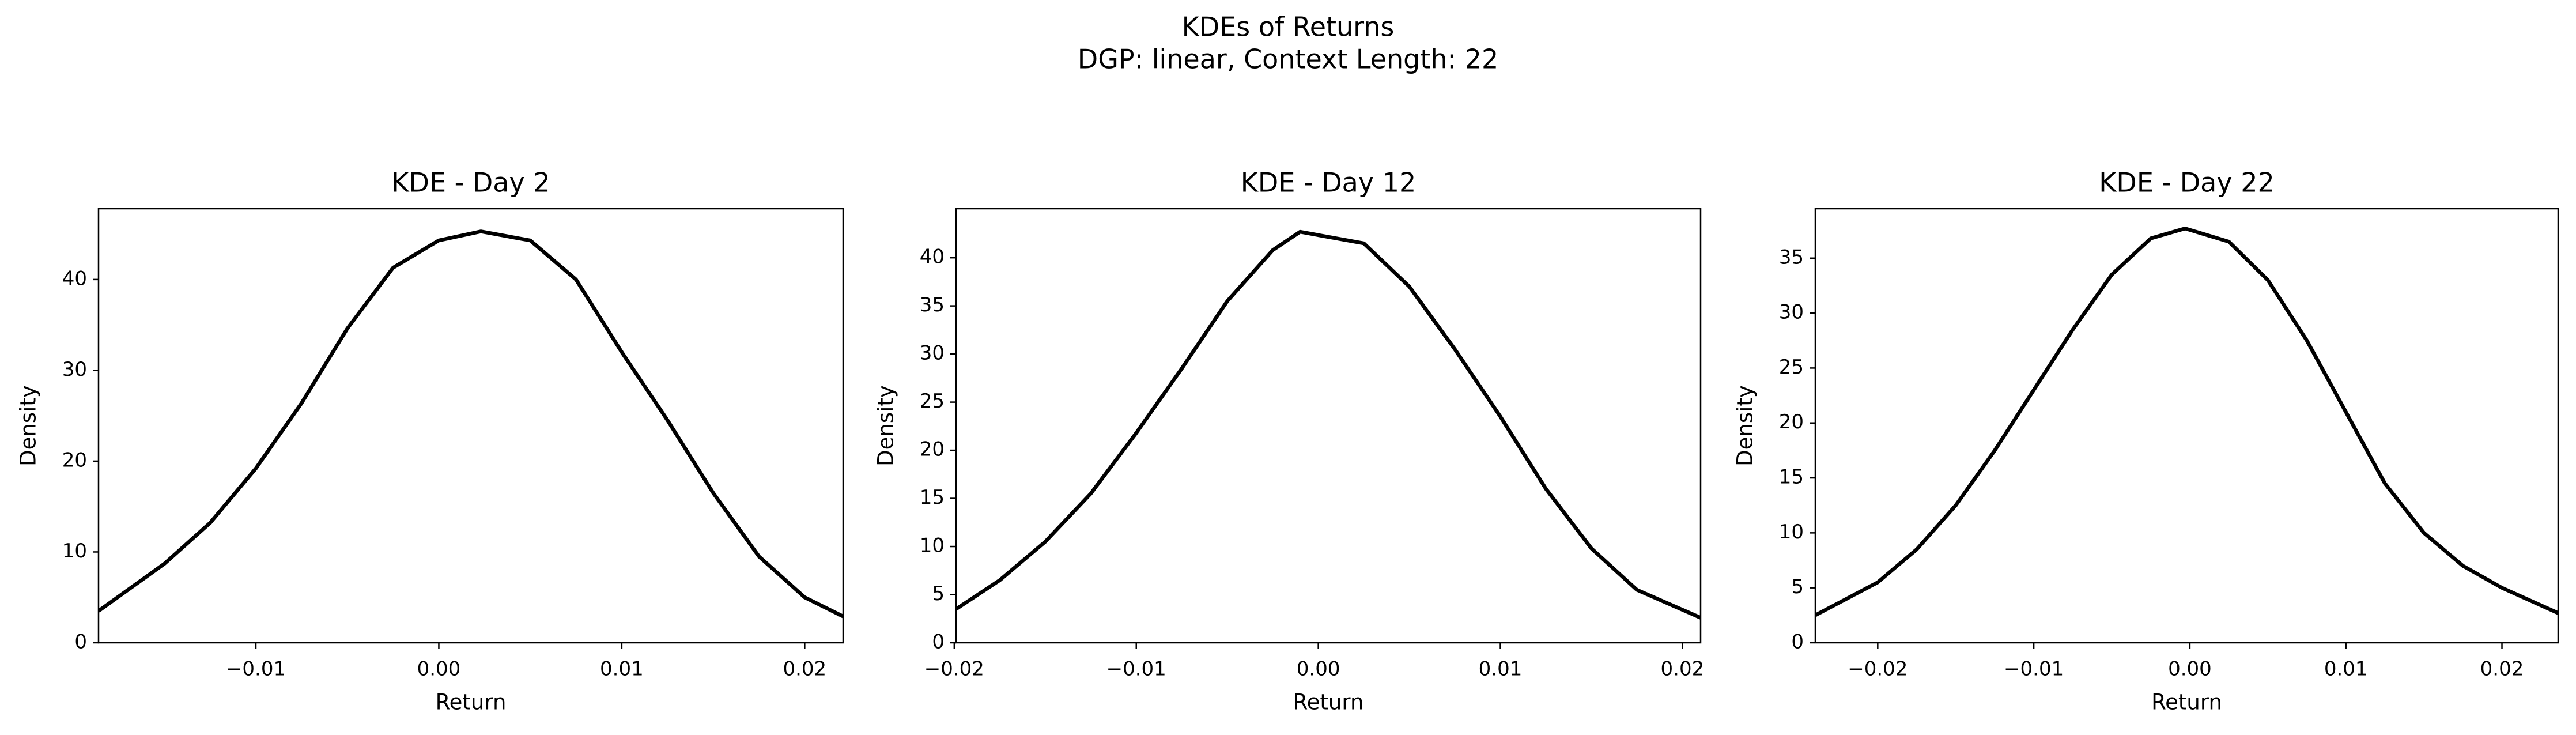 This screenshot has height=735, width=2576. What do you see at coordinates (470, 182) in the screenshot?
I see `subplot-title: KDE - Day 2` at bounding box center [470, 182].